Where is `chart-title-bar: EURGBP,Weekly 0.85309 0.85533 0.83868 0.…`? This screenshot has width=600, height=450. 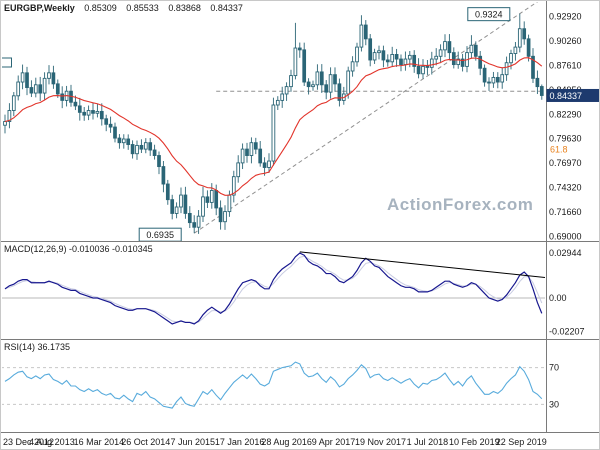
chart-title-bar: EURGBP,Weekly 0.85309 0.85533 0.83868 0.… is located at coordinates (127, 8).